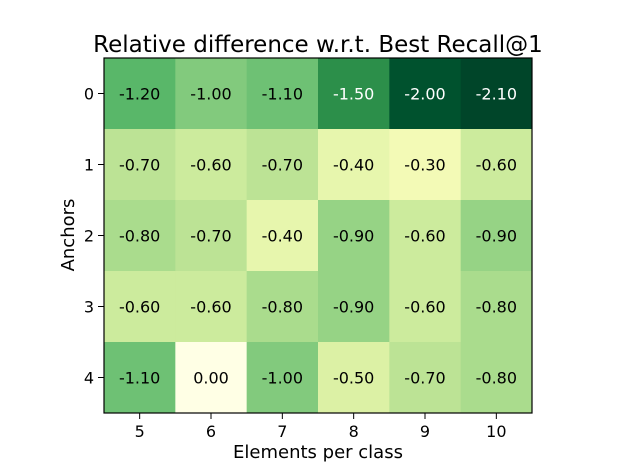 Image resolution: width=623 pixels, height=465 pixels. I want to click on y-tick-label: 3, so click(89, 307).